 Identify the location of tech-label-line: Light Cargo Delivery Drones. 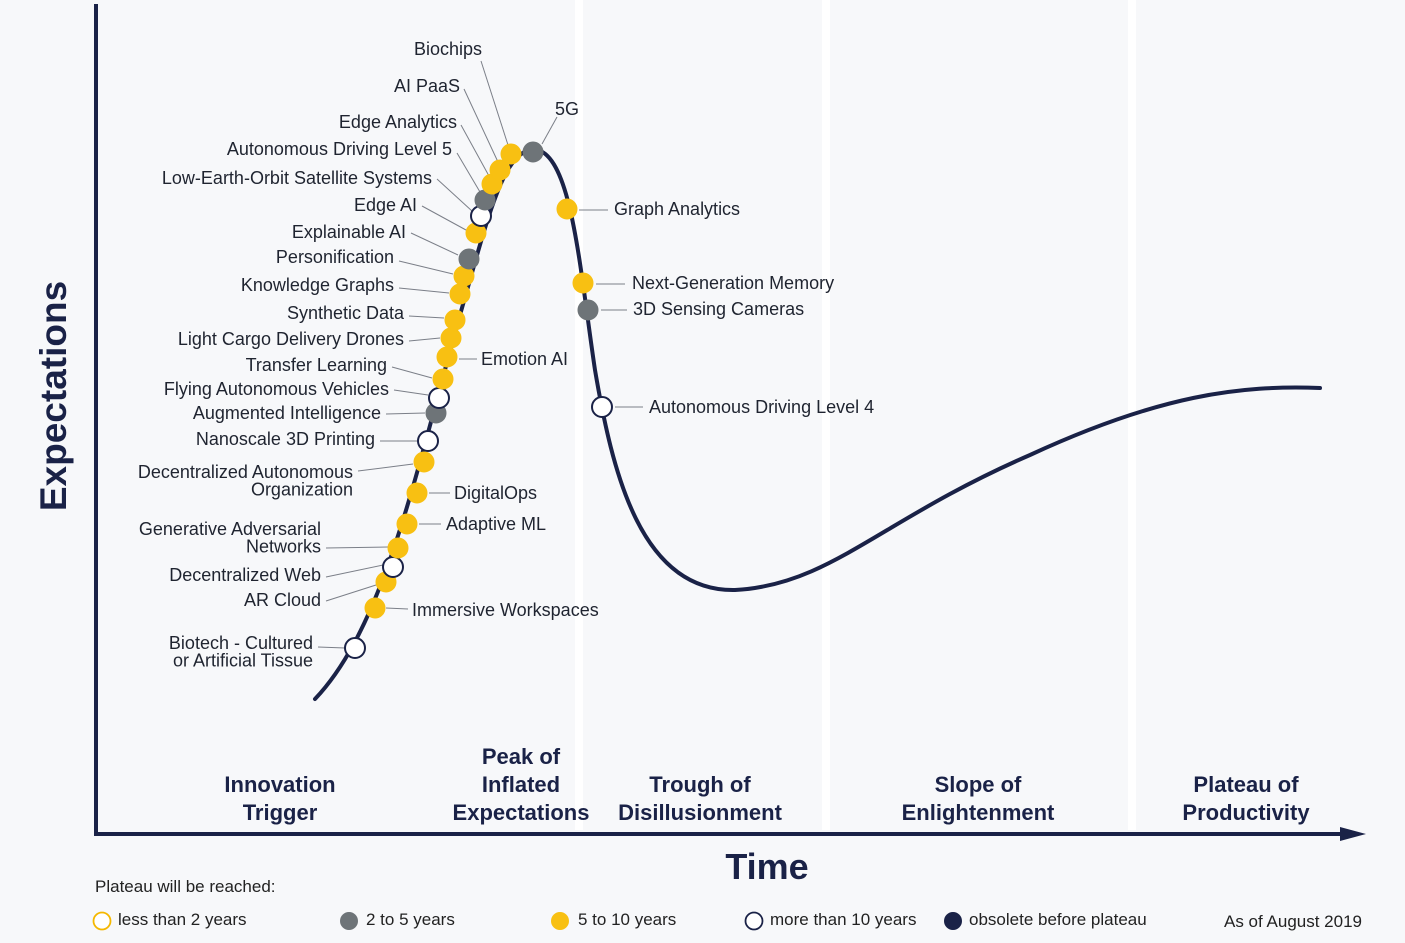
(291, 339).